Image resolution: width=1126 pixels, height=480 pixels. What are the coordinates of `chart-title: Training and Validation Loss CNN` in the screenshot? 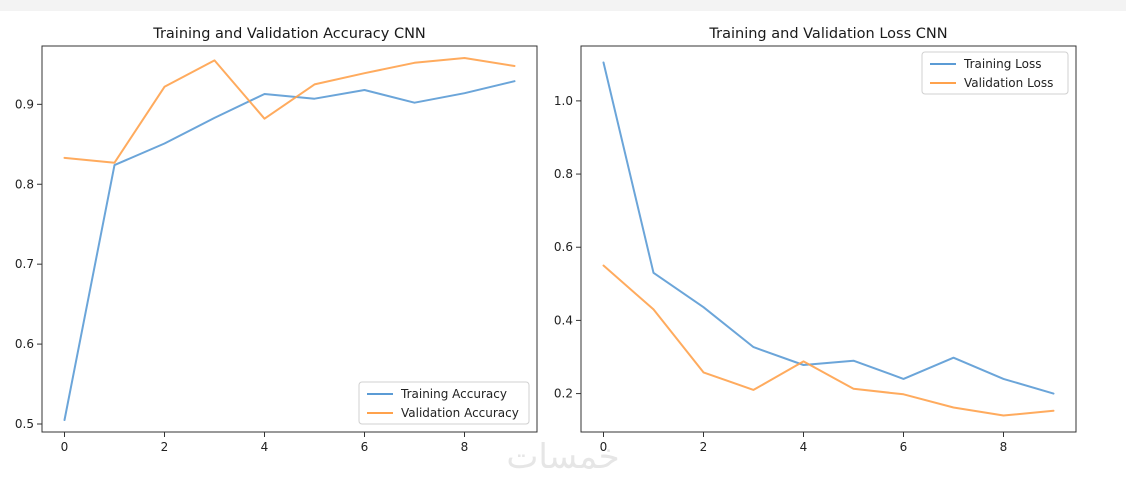 It's located at (827, 34).